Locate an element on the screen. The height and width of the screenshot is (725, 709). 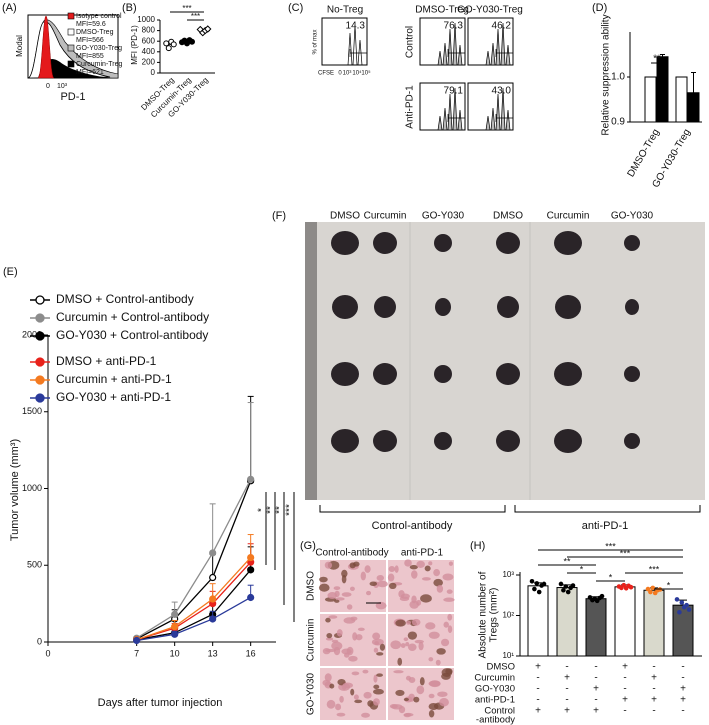
x-tick-label: 10³ is located at coordinates (62, 86).